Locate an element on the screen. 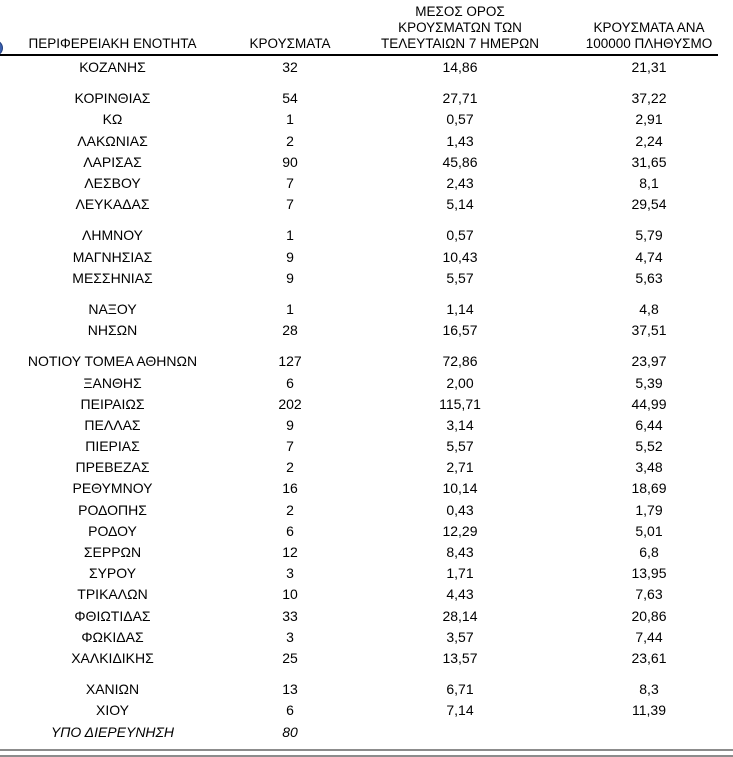  table-row: ΠΕΙΡΑΙΩΣ 202 115,71 44,99 is located at coordinates (366, 404).